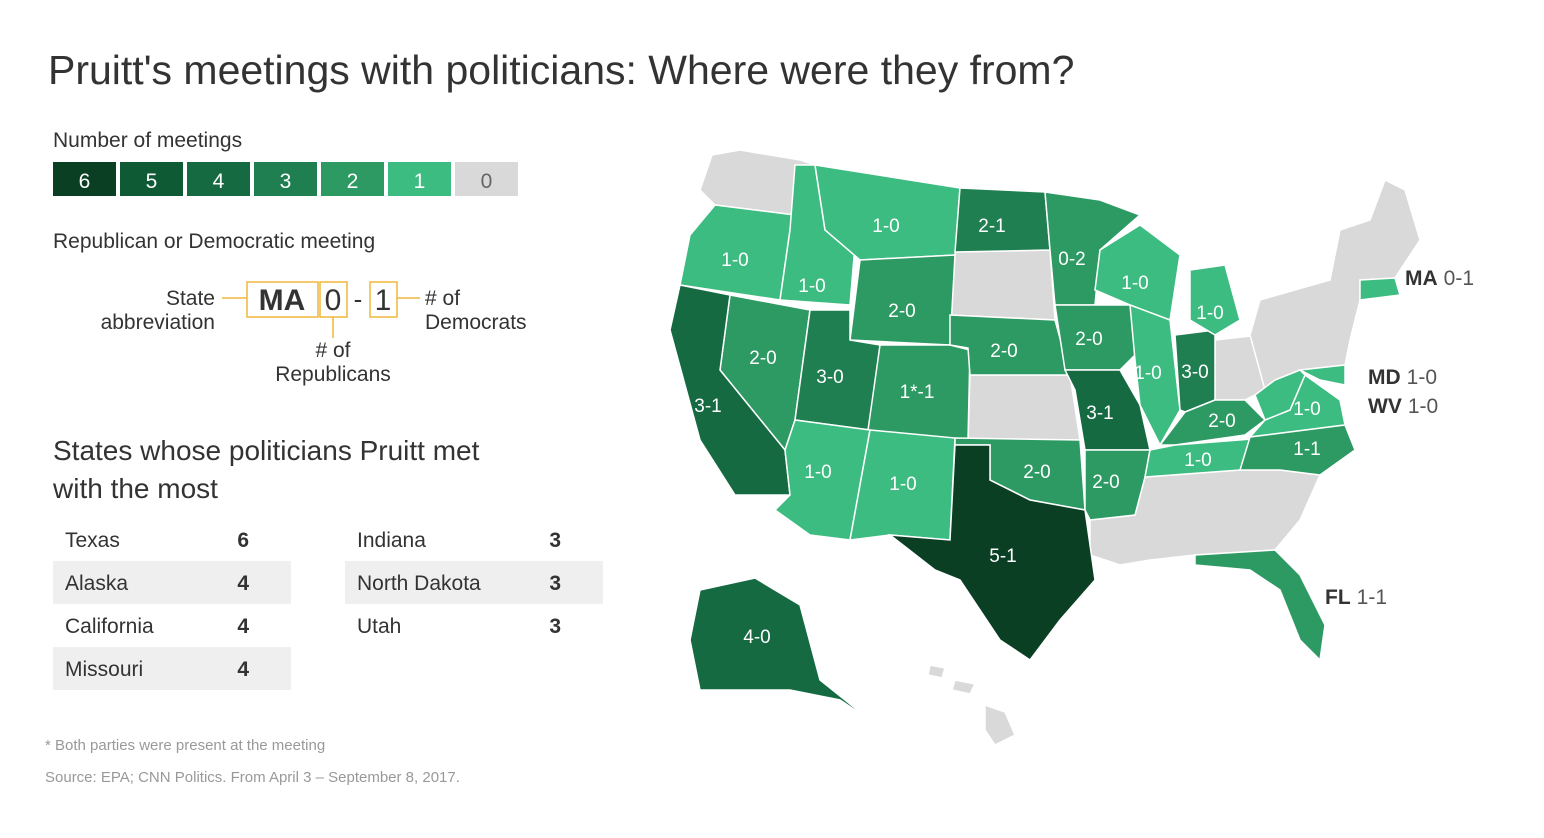  I want to click on legend-label: 1, so click(420, 181).